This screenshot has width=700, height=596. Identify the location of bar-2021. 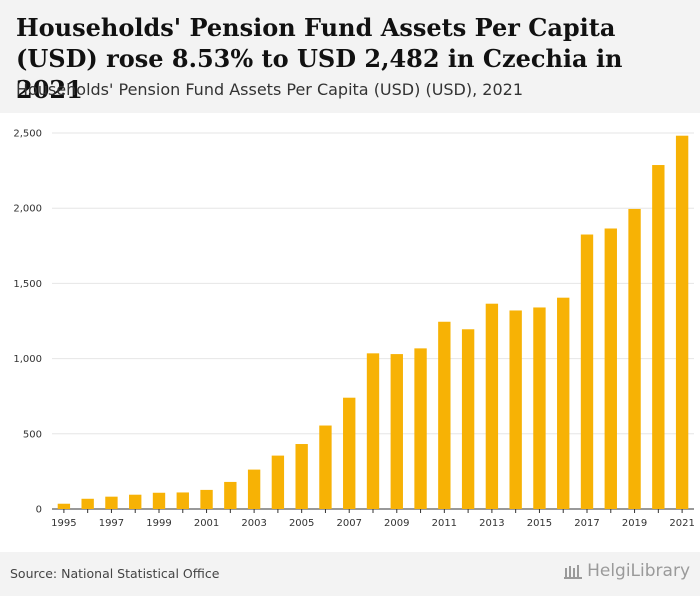
(682, 322).